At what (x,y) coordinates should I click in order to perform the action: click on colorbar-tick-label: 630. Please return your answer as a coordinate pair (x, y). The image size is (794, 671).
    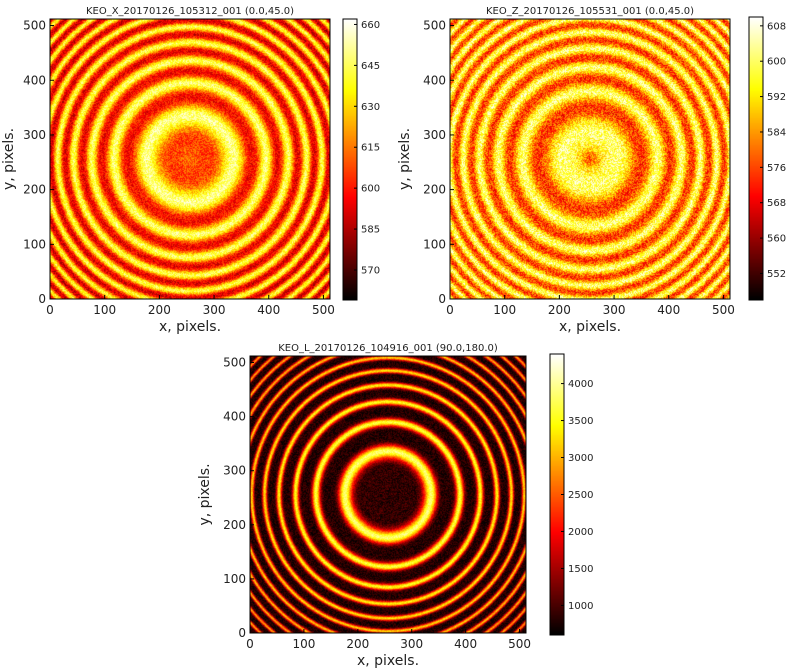
    Looking at the image, I should click on (370, 107).